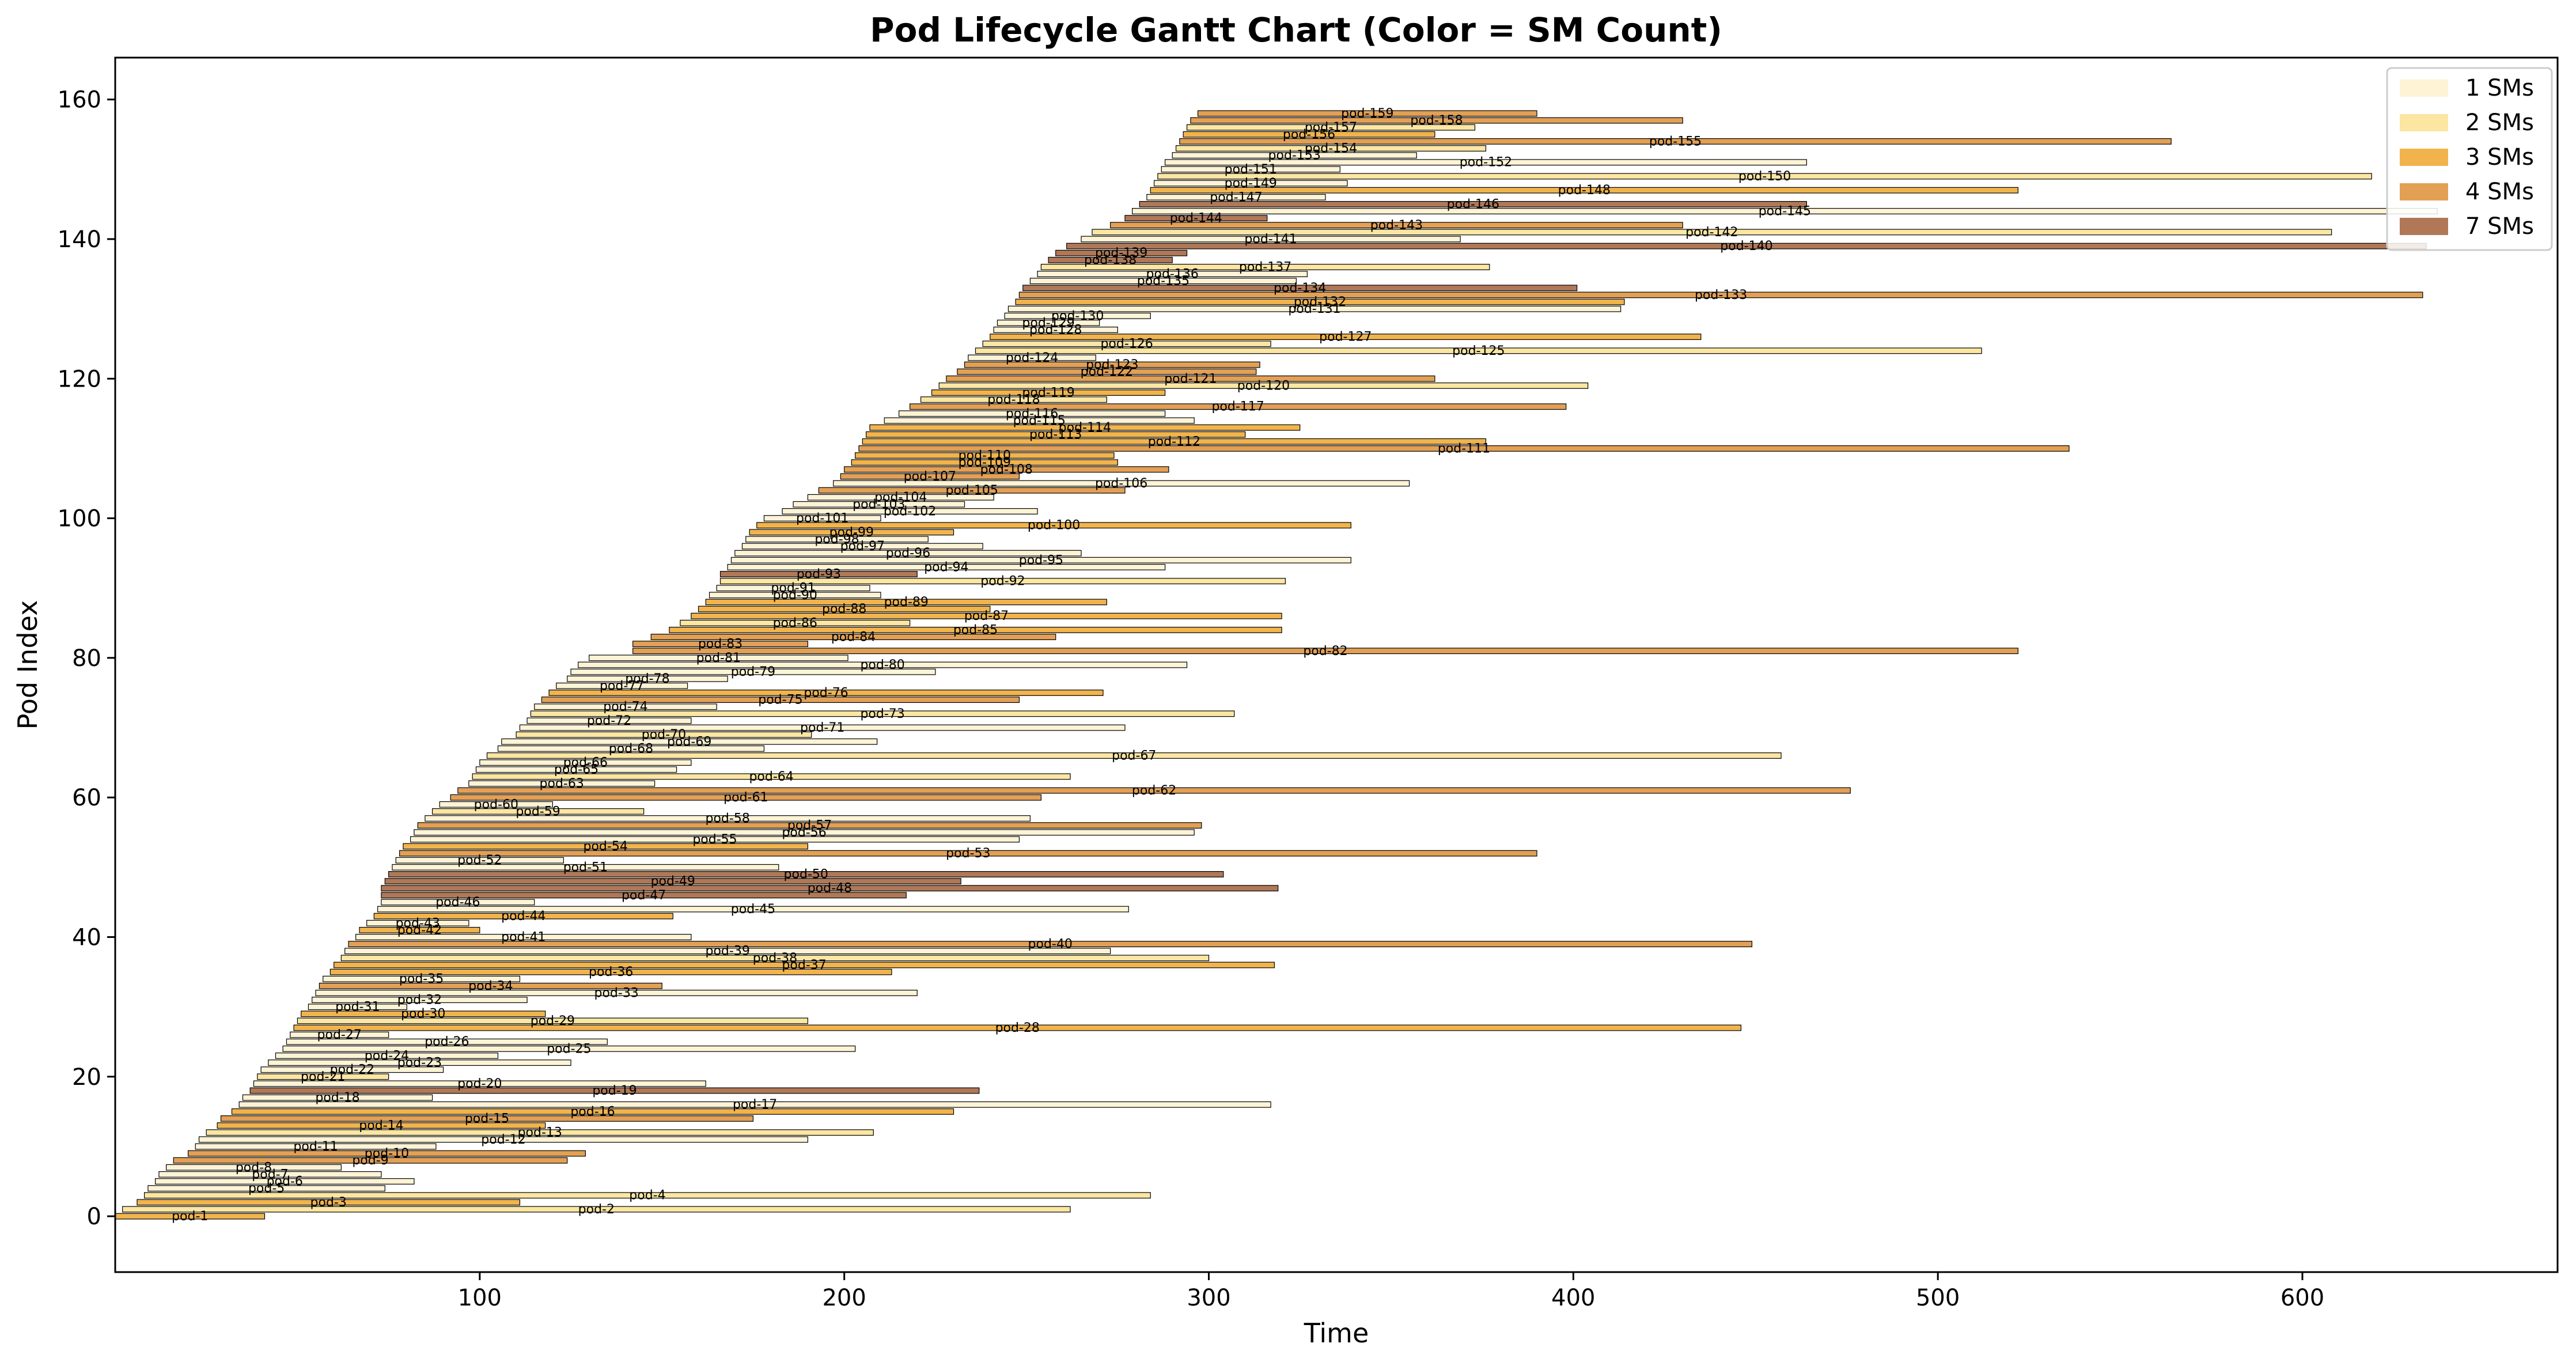  What do you see at coordinates (585, 763) in the screenshot?
I see `pod-label: pod-66` at bounding box center [585, 763].